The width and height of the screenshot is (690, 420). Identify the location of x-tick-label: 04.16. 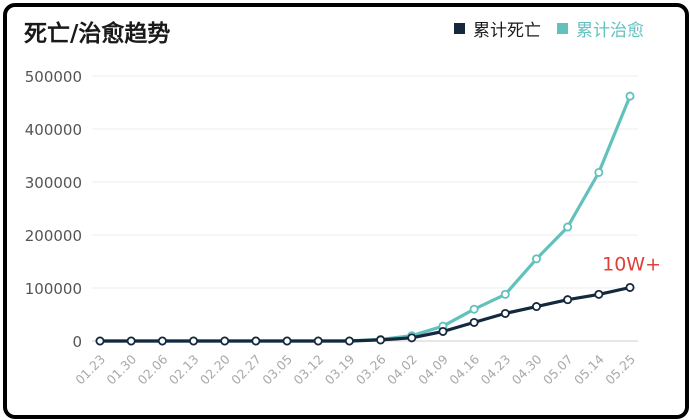
(464, 369).